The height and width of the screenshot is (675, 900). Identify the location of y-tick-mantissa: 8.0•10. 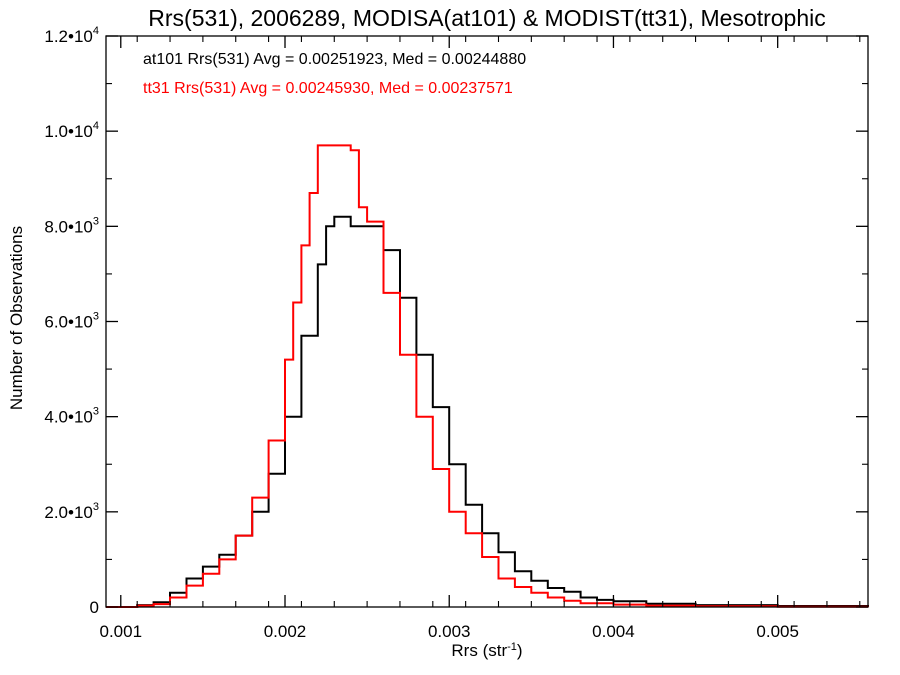
(68, 226).